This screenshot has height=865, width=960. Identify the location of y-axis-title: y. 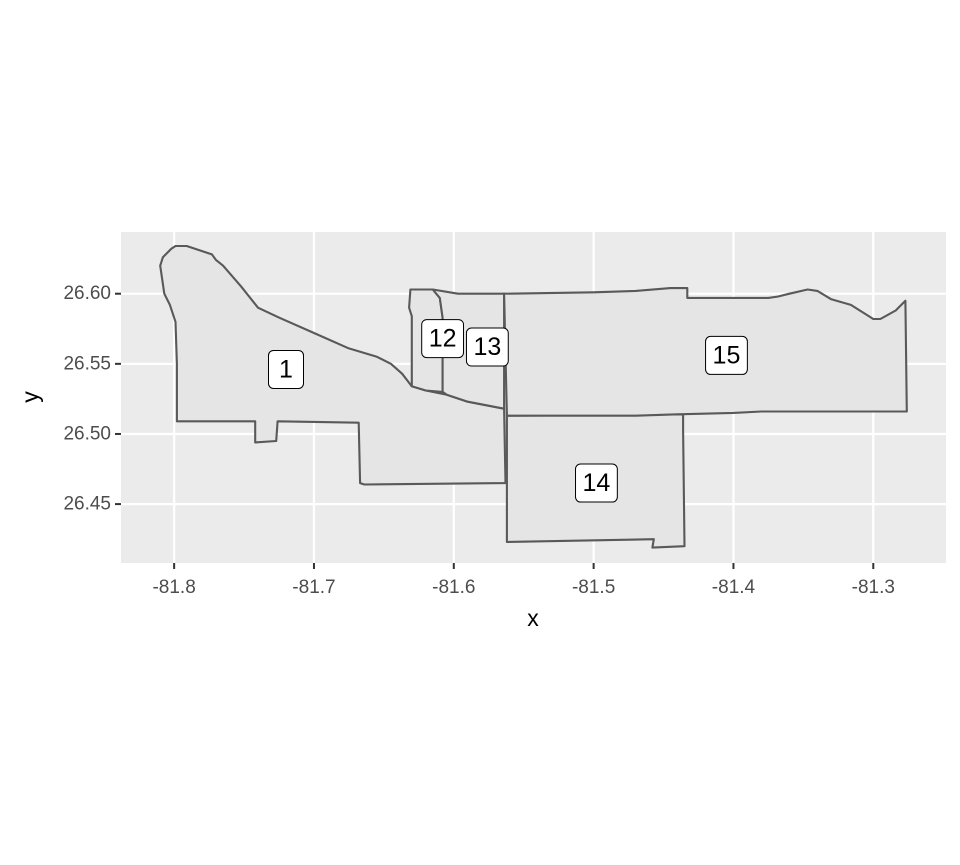
(30, 397).